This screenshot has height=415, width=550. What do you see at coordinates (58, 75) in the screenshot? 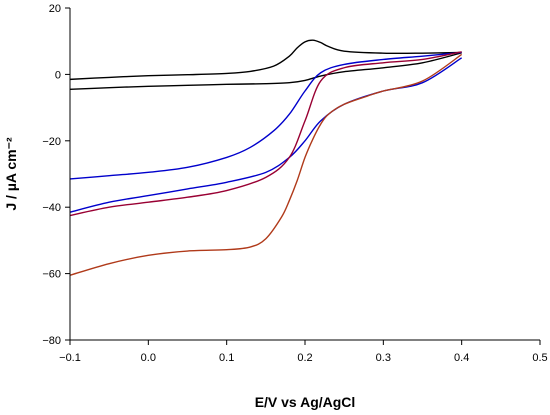
I see `y-tick-label: 0` at bounding box center [58, 75].